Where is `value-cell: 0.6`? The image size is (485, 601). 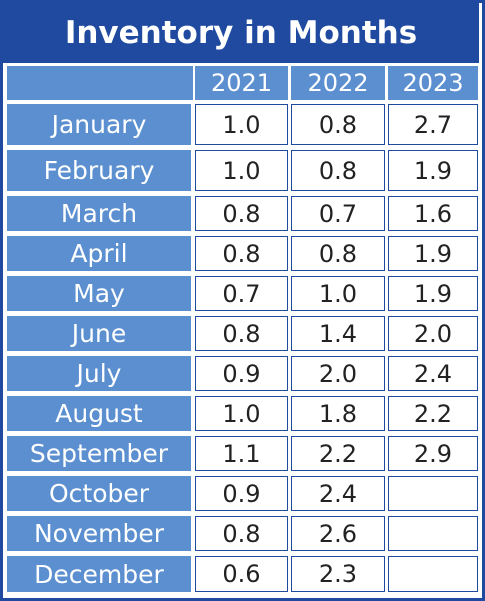
value-cell: 0.6 is located at coordinates (241, 574).